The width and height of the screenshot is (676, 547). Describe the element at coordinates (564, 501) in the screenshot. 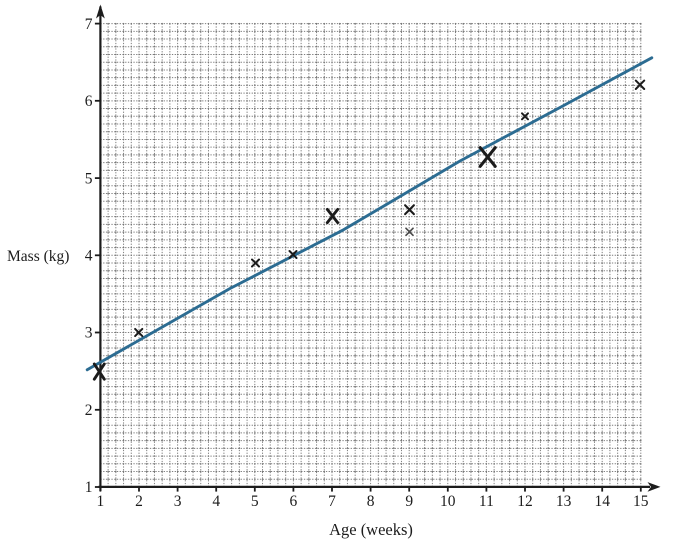

I see `svg-text: 13` at that location.